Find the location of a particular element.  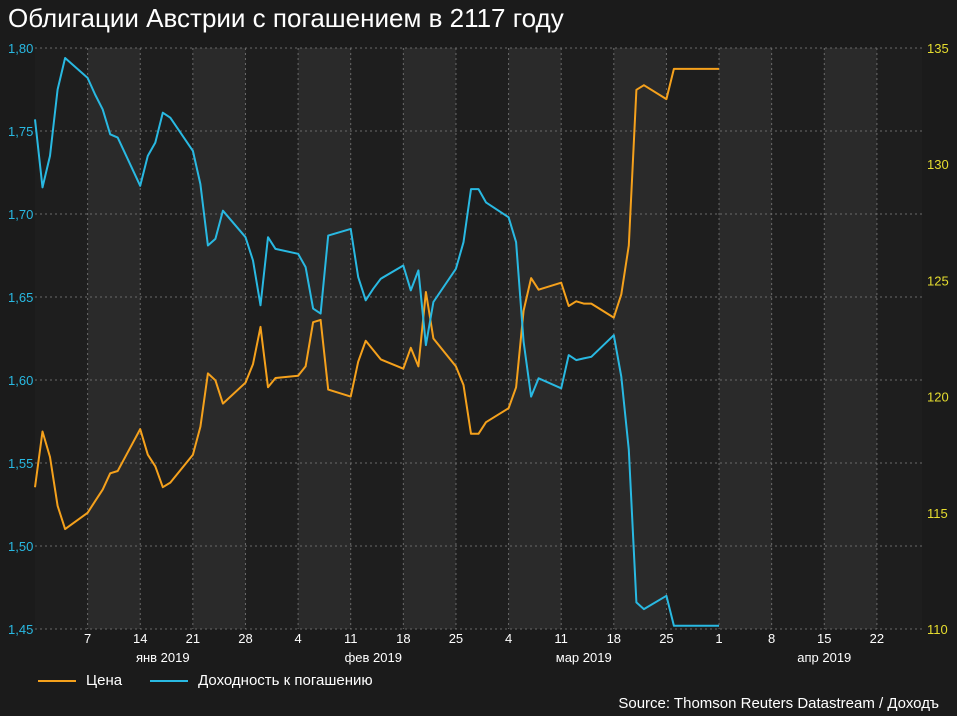

legend-swatch-yield is located at coordinates (169, 680).